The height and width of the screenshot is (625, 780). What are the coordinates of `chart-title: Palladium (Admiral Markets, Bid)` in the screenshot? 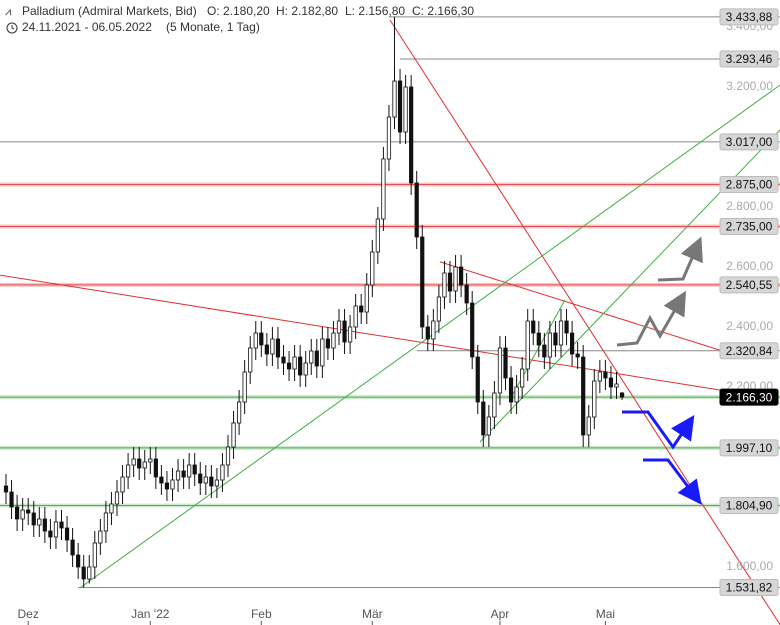 It's located at (109, 11).